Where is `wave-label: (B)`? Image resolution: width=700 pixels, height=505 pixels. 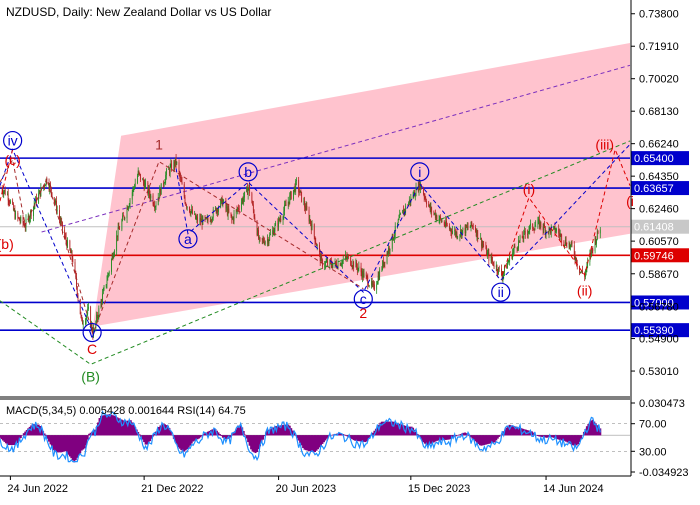 wave-label: (B) is located at coordinates (90, 376).